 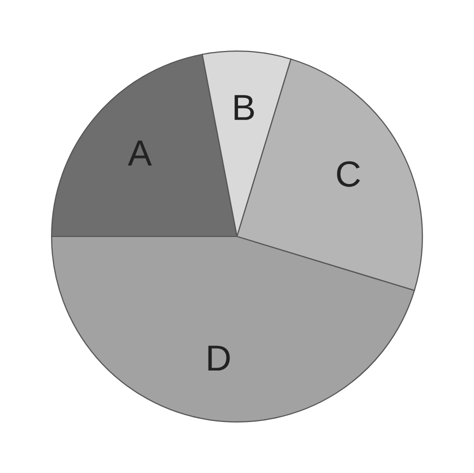 I want to click on slice-label: B, so click(x=244, y=107).